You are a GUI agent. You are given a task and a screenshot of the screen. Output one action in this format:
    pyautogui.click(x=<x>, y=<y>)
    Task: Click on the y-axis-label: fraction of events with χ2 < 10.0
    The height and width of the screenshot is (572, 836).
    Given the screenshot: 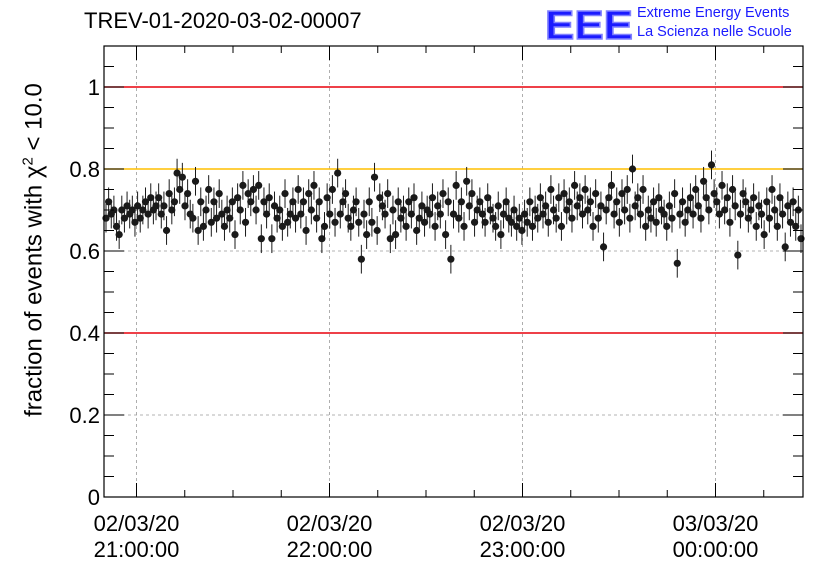 What is the action you would take?
    pyautogui.click(x=34, y=250)
    